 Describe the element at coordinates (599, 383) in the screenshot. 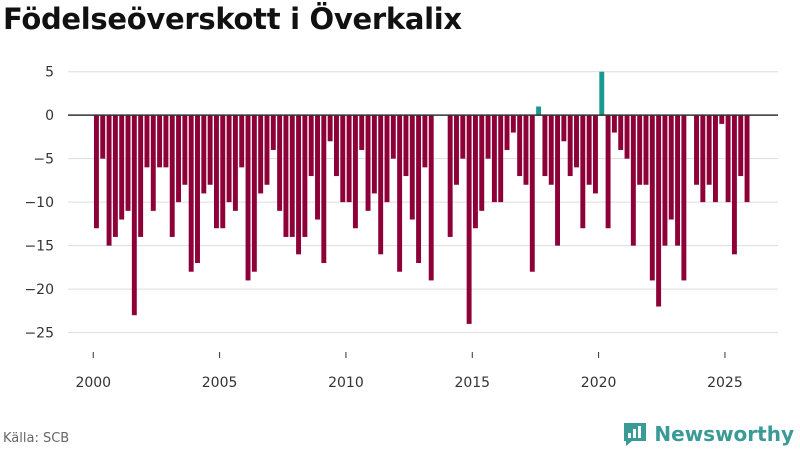

I see `x-tick-label: 2020` at that location.